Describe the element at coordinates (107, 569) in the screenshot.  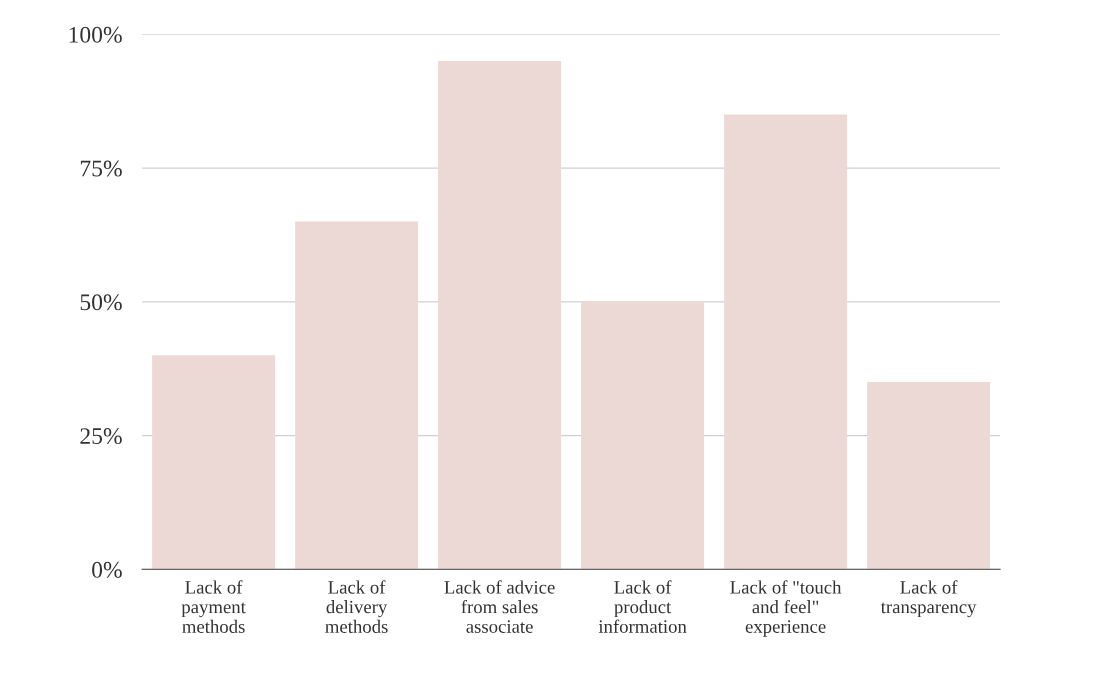
I see `y-tick-label: 0%` at that location.